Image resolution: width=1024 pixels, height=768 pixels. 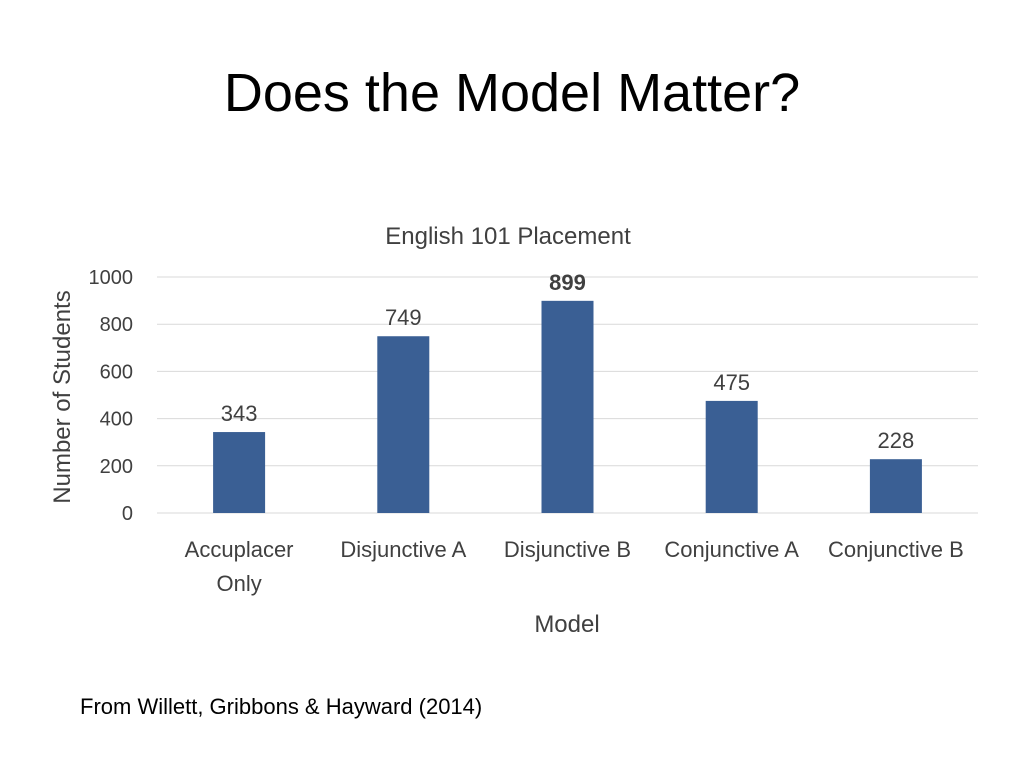 What do you see at coordinates (111, 278) in the screenshot?
I see `y-tick-label-1000: 1000` at bounding box center [111, 278].